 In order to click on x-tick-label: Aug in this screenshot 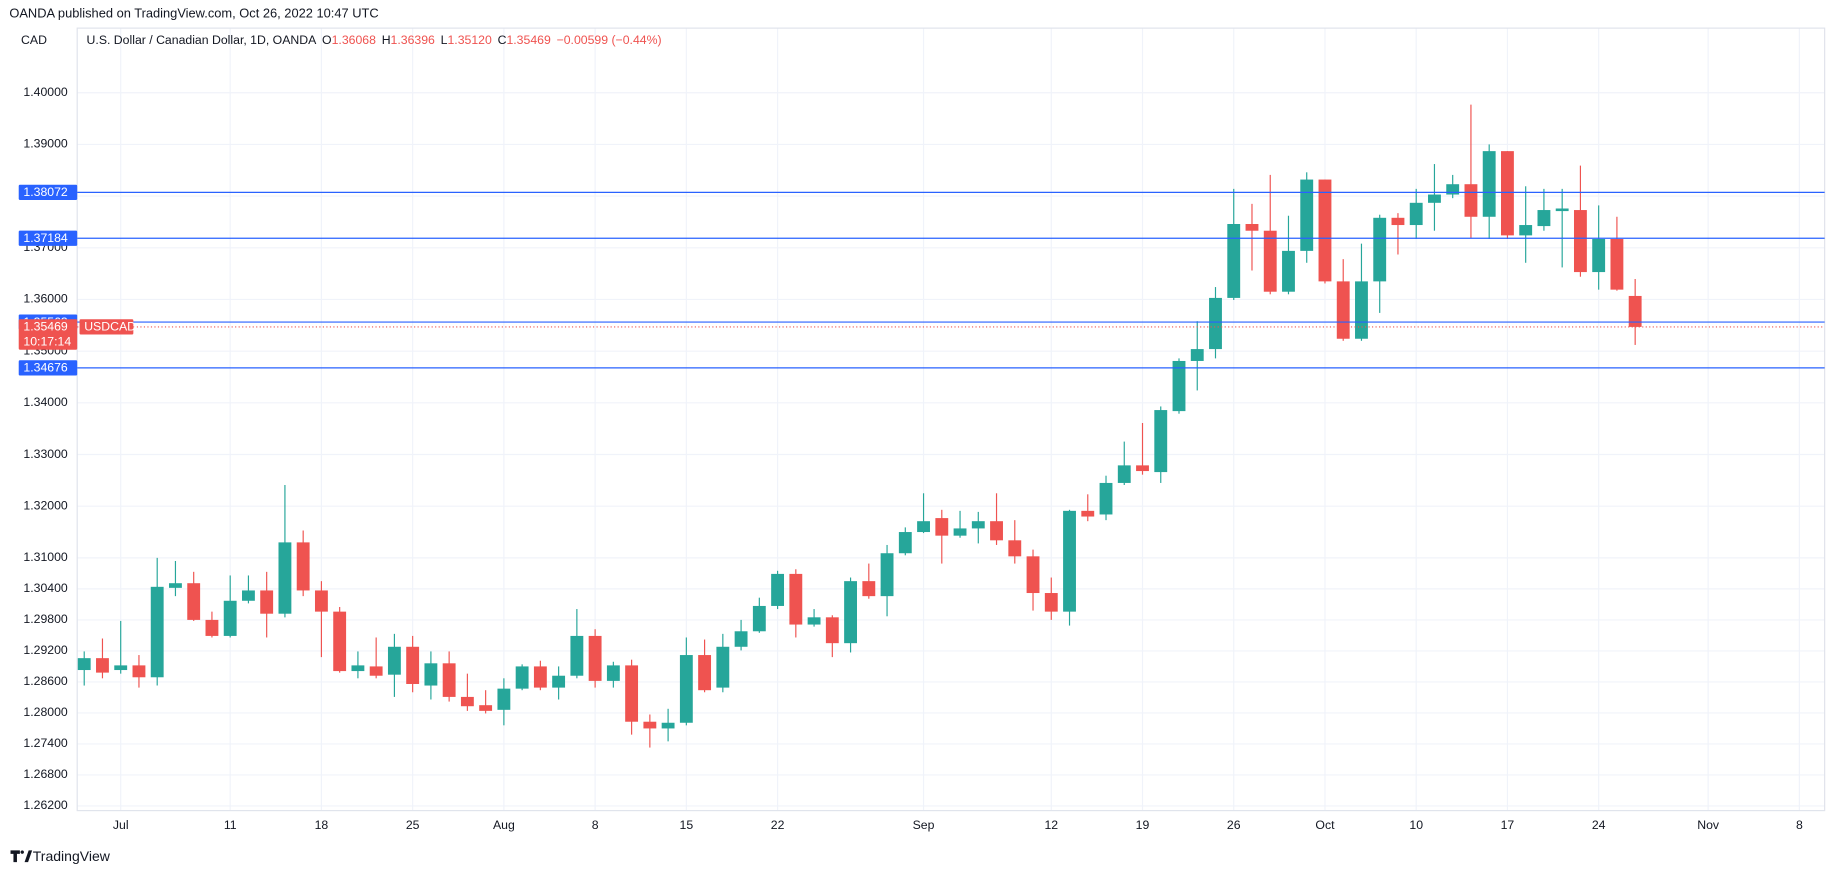, I will do `click(504, 825)`.